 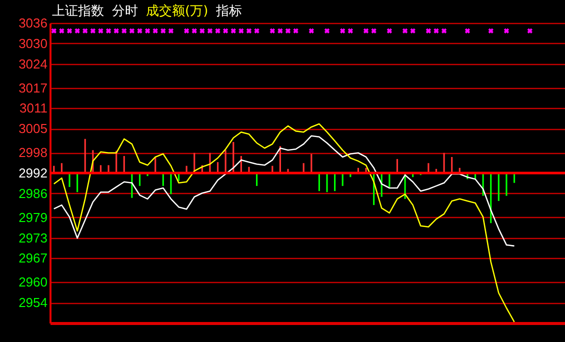 What do you see at coordinates (33, 128) in the screenshot?
I see `y-tick-label: 3005` at bounding box center [33, 128].